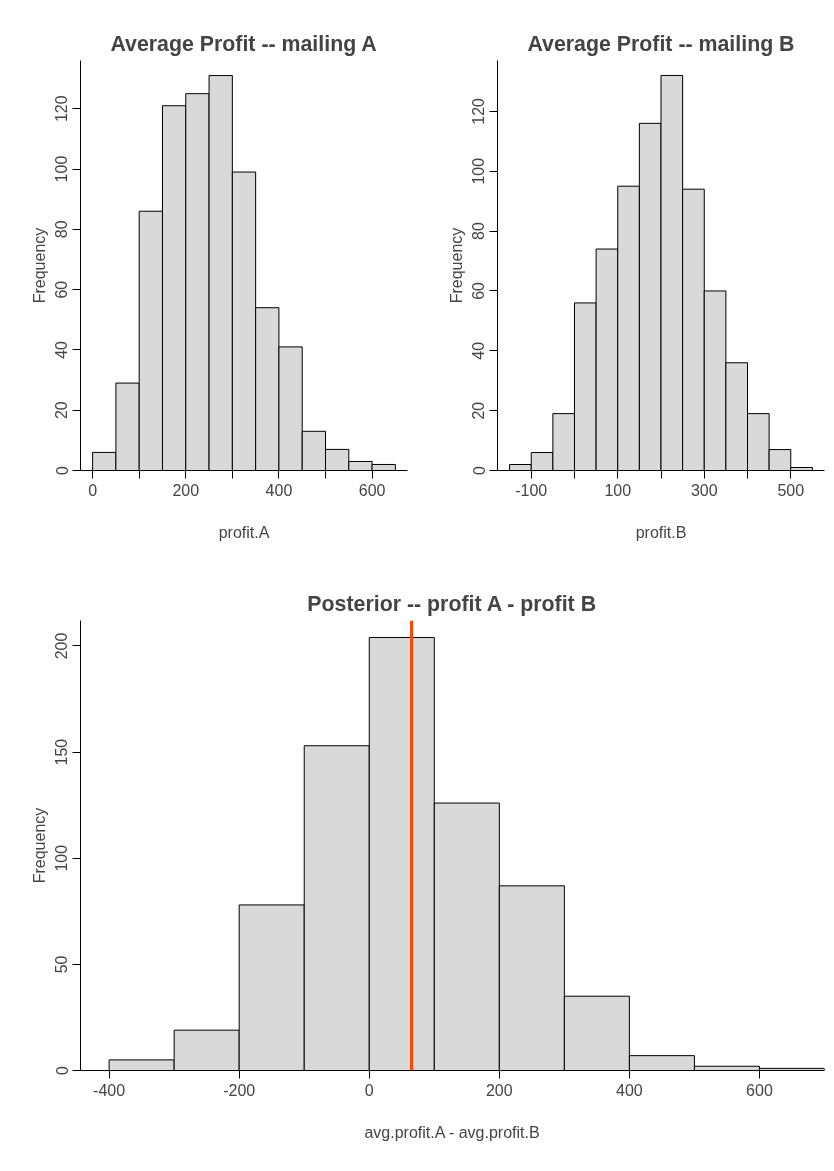 The image size is (834, 1171). I want to click on y-tick-label: 50, so click(62, 964).